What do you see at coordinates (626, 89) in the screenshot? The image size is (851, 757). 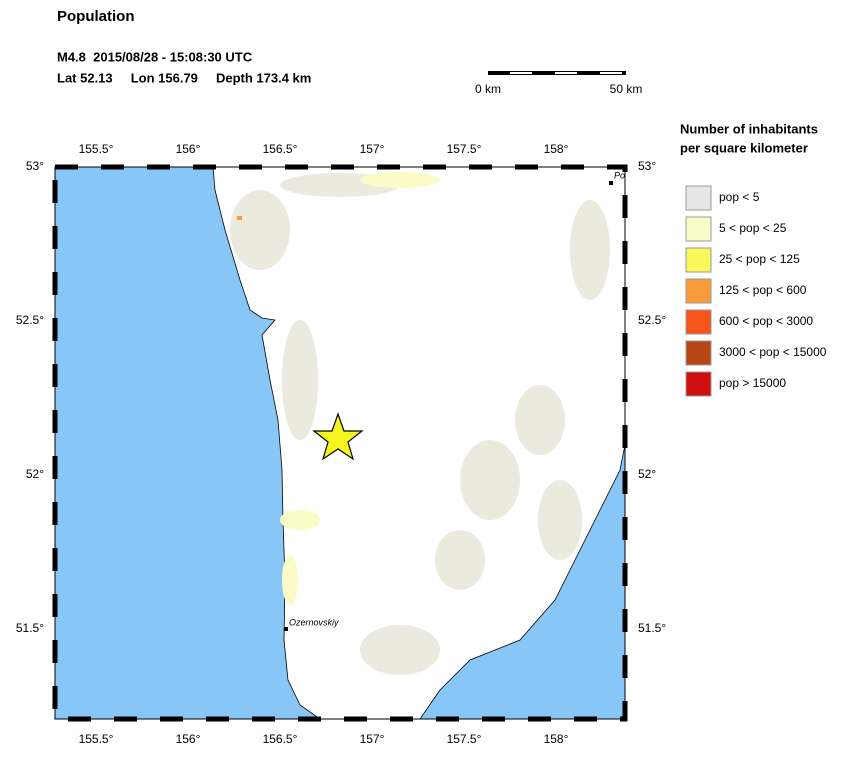 I see `scale-end: 50 km` at bounding box center [626, 89].